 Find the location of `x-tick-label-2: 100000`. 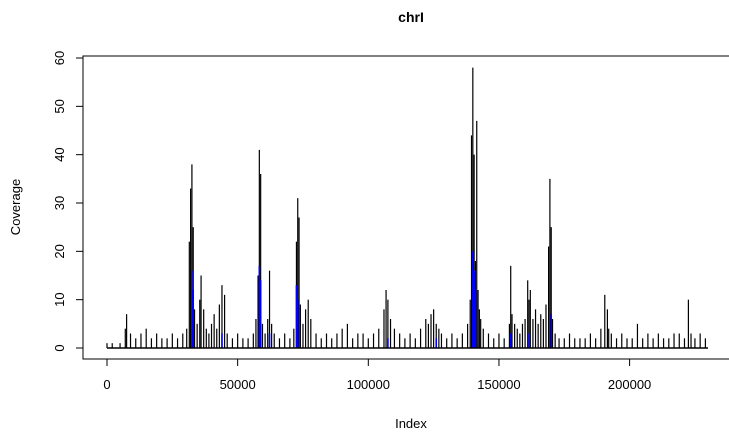

x-tick-label-2: 100000 is located at coordinates (368, 384).